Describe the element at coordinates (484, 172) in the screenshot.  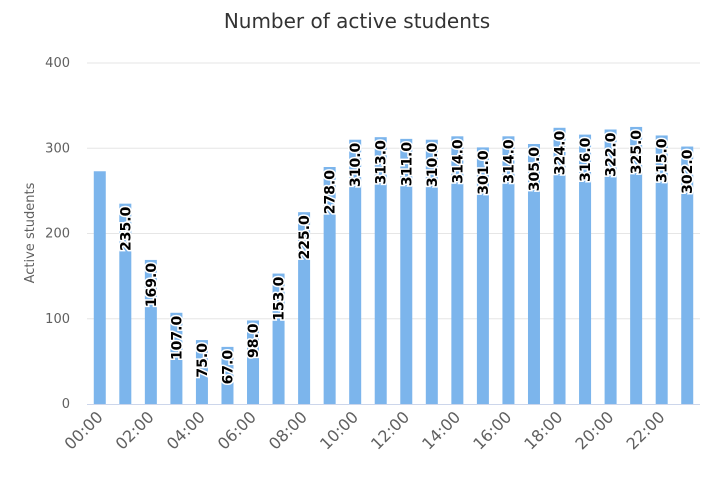
I see `data-label: 301.0` at that location.